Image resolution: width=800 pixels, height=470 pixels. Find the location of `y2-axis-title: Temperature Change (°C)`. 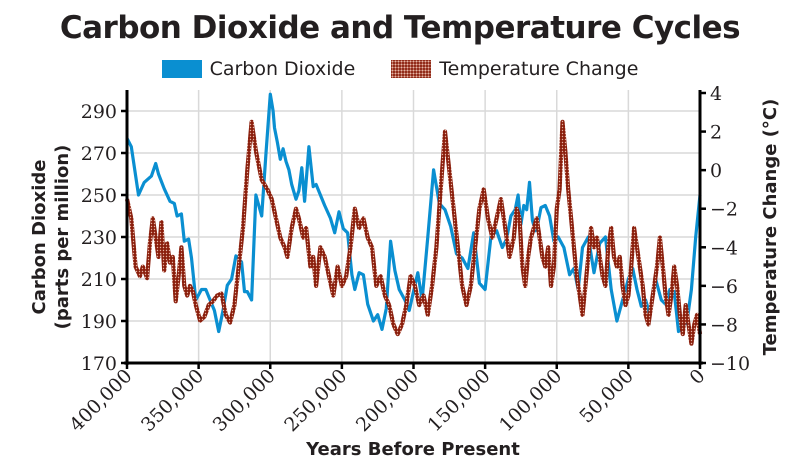

y2-axis-title: Temperature Change (°C) is located at coordinates (770, 227).